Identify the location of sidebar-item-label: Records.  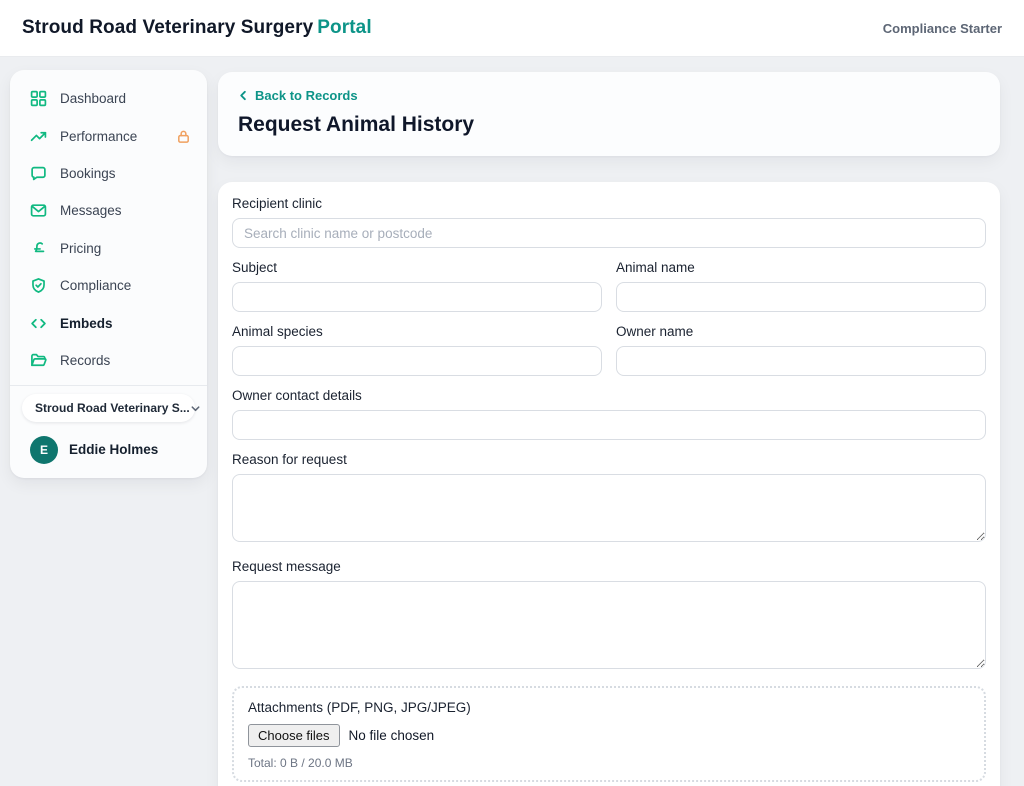
(85, 361).